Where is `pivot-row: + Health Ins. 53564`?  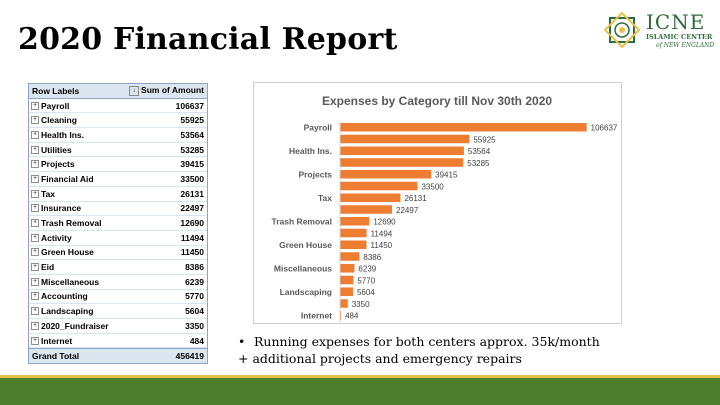
pivot-row: + Health Ins. 53564 is located at coordinates (118, 135).